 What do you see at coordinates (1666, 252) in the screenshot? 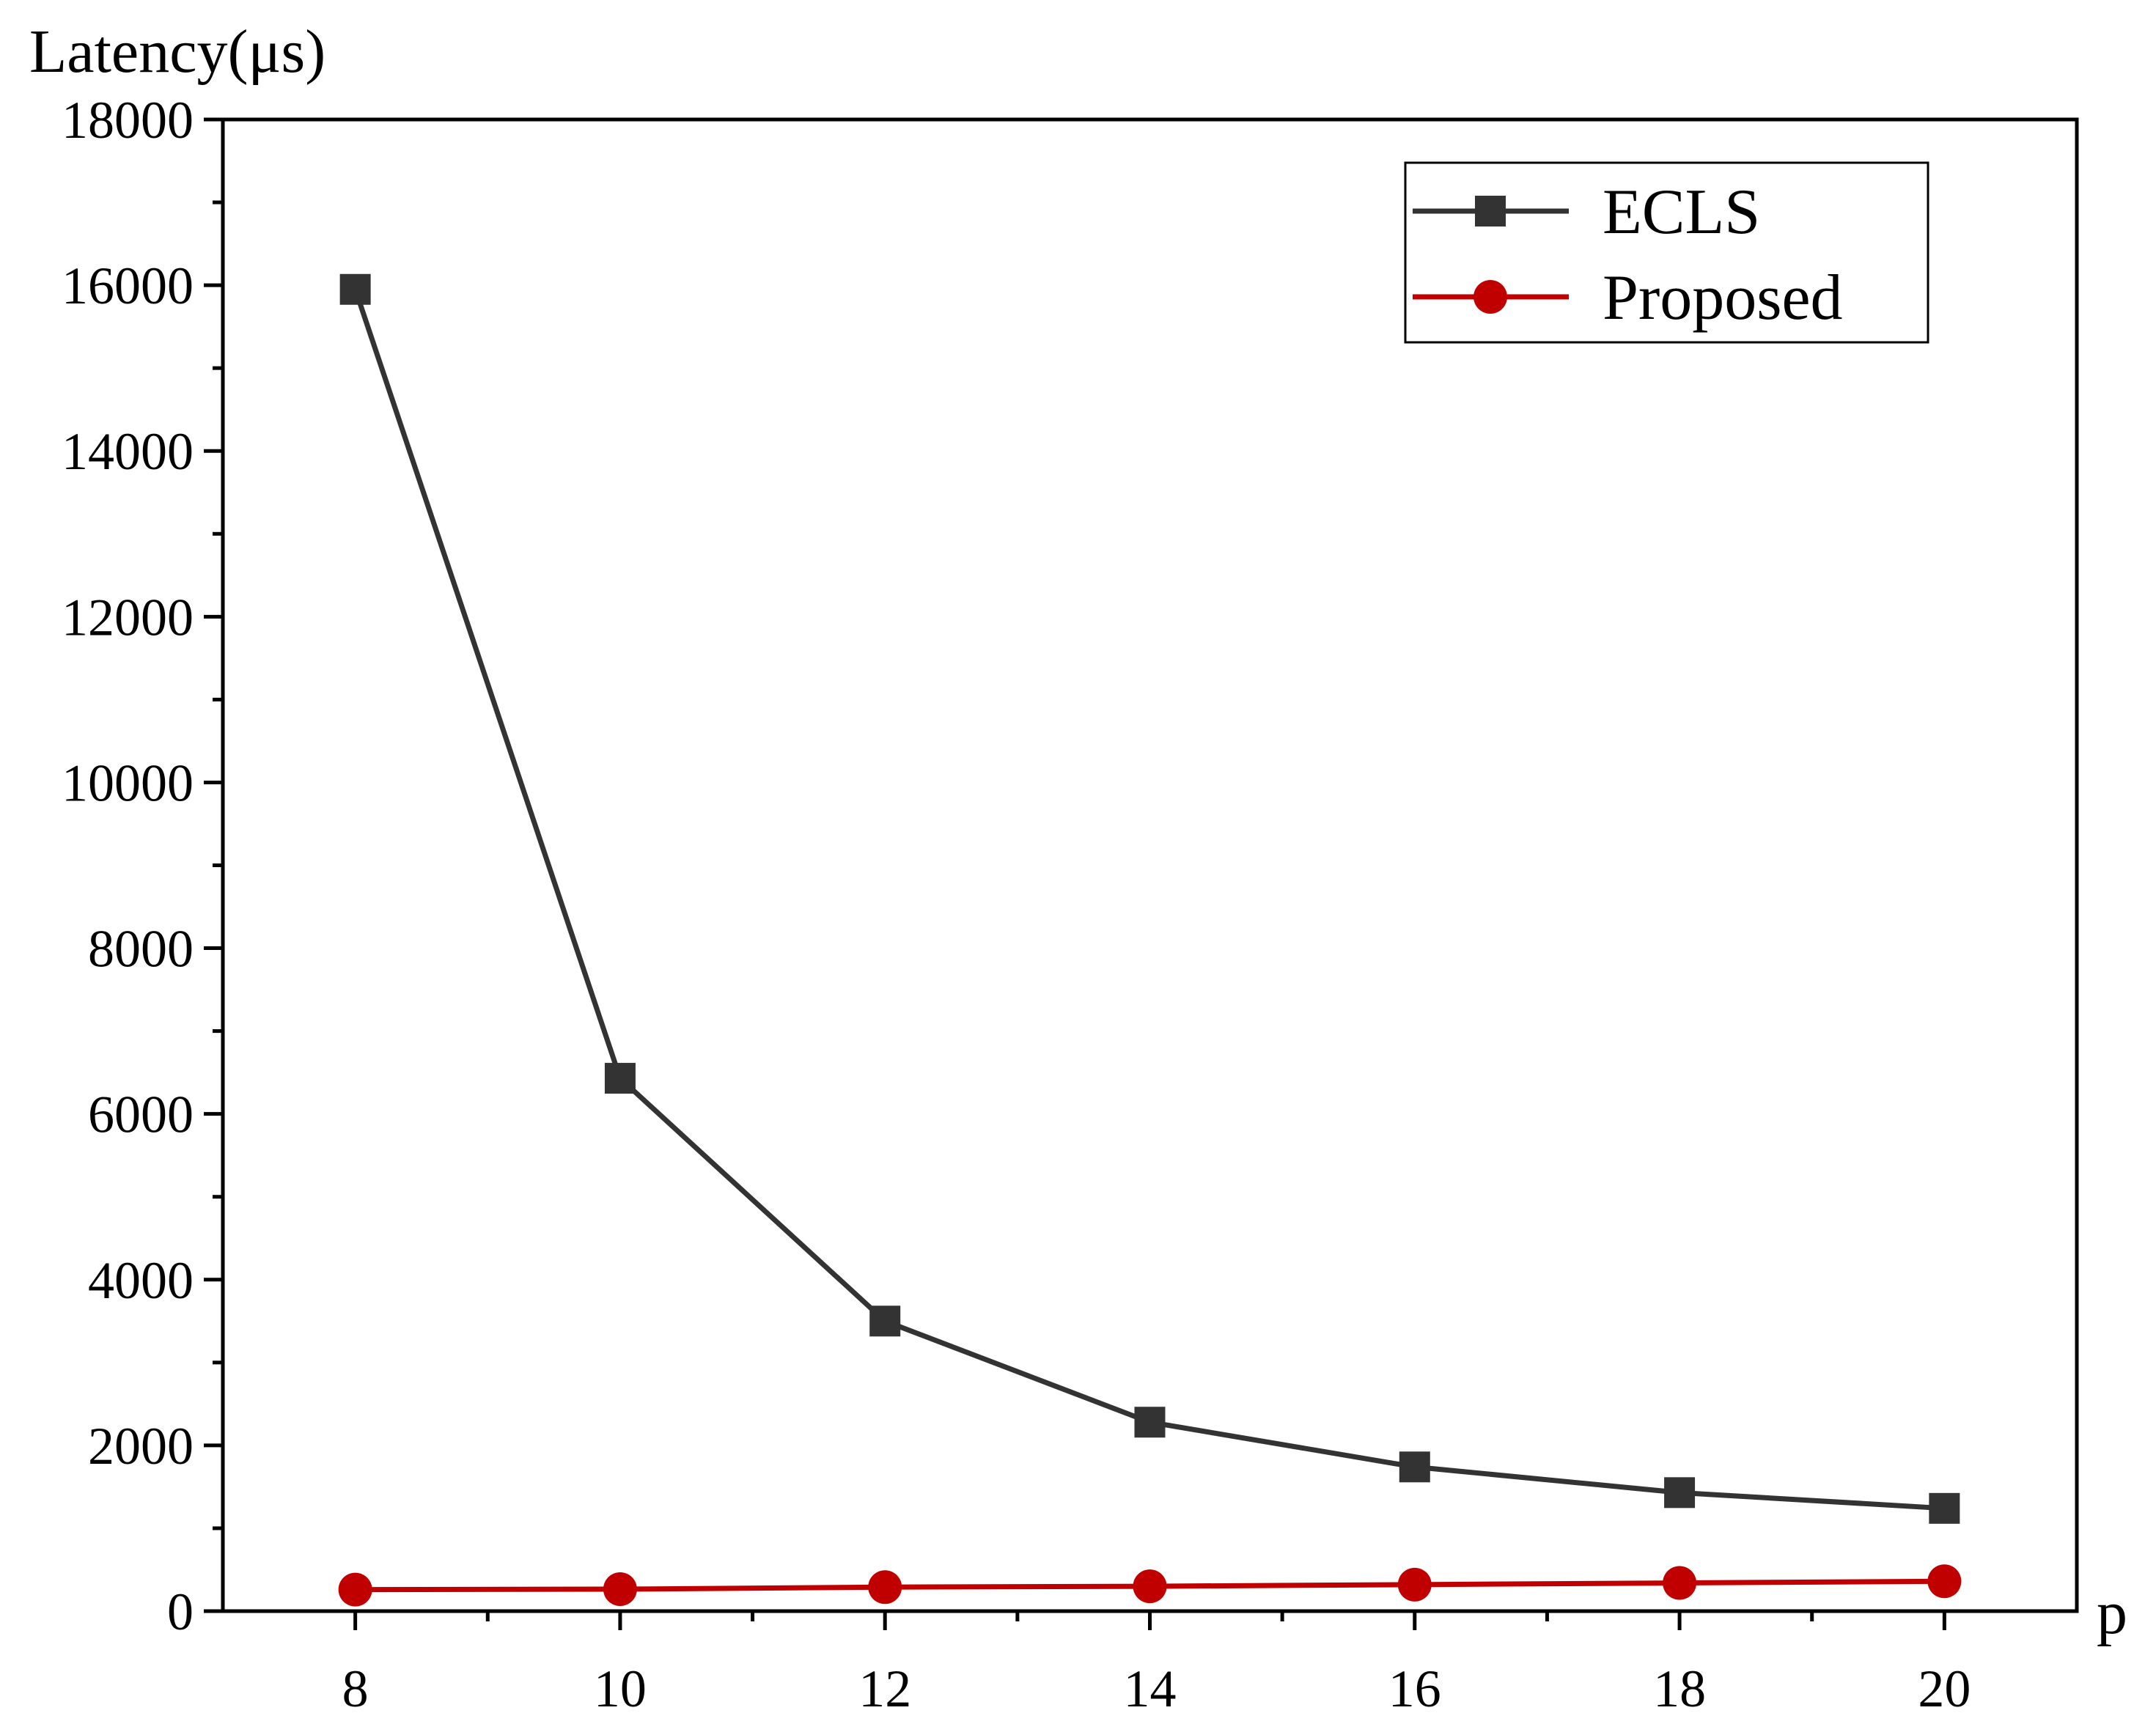
I see `legend: ECLS Proposed` at bounding box center [1666, 252].